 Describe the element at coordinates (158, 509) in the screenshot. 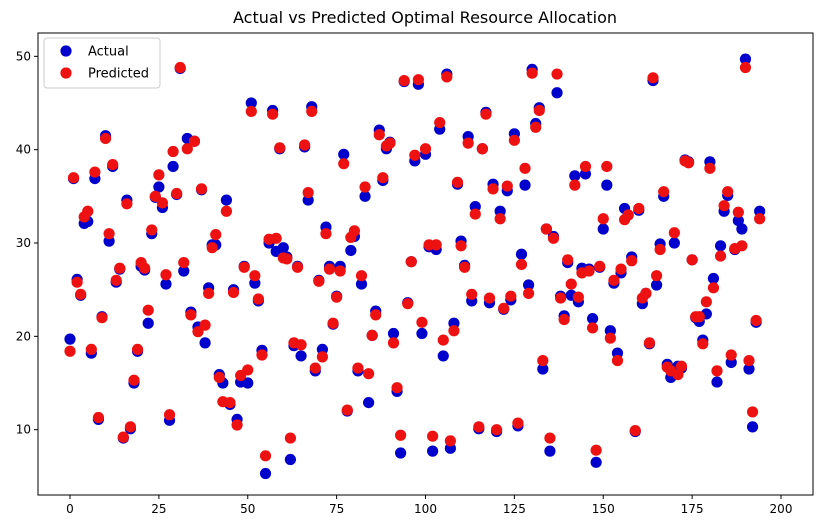

I see `x-tick-label-25: 25` at that location.